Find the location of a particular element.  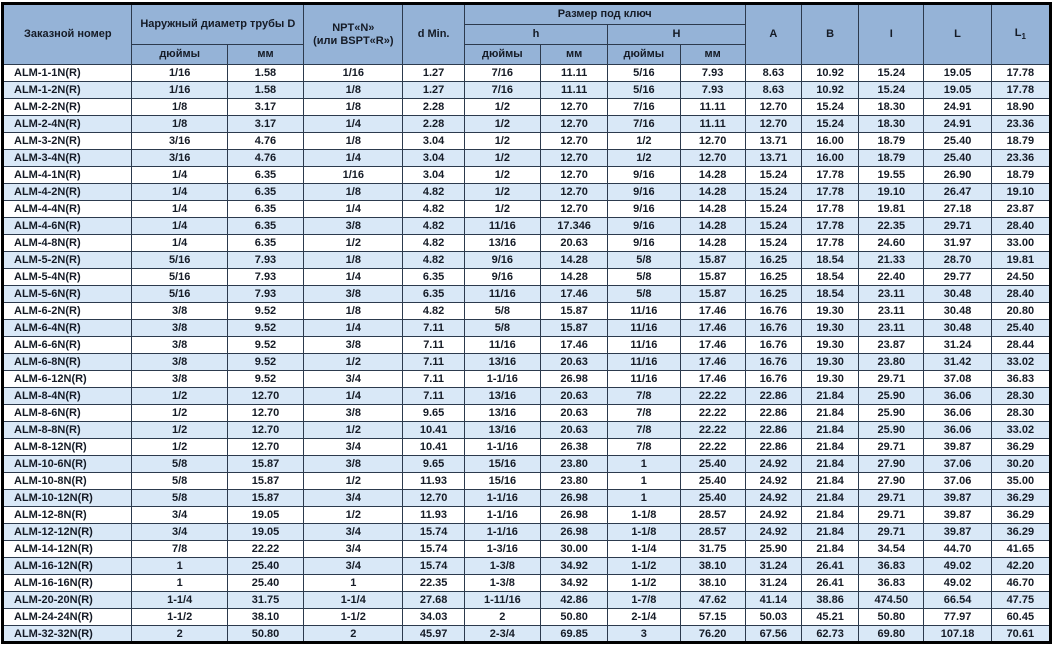

order-number-cell: ALM-3-2N(R) is located at coordinates (67, 141).